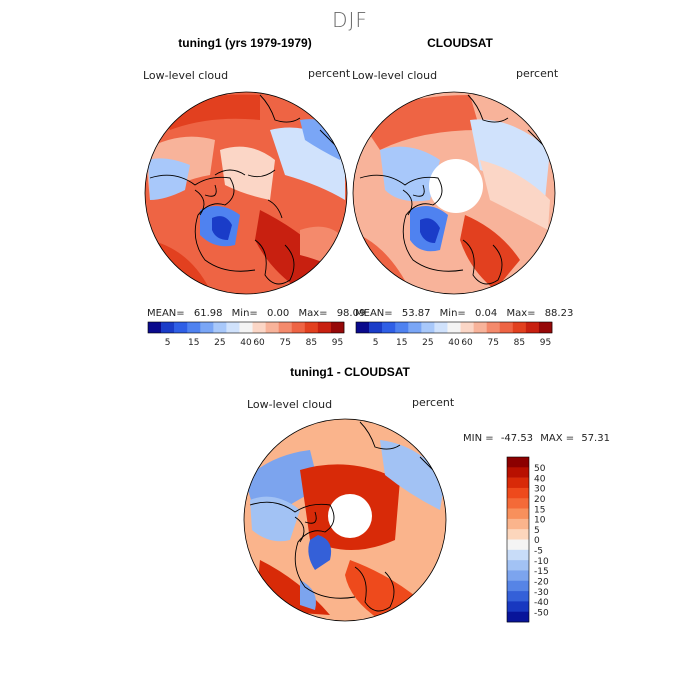  Describe the element at coordinates (540, 521) in the screenshot. I see `colorbar-diff-tick-label: 10` at that location.